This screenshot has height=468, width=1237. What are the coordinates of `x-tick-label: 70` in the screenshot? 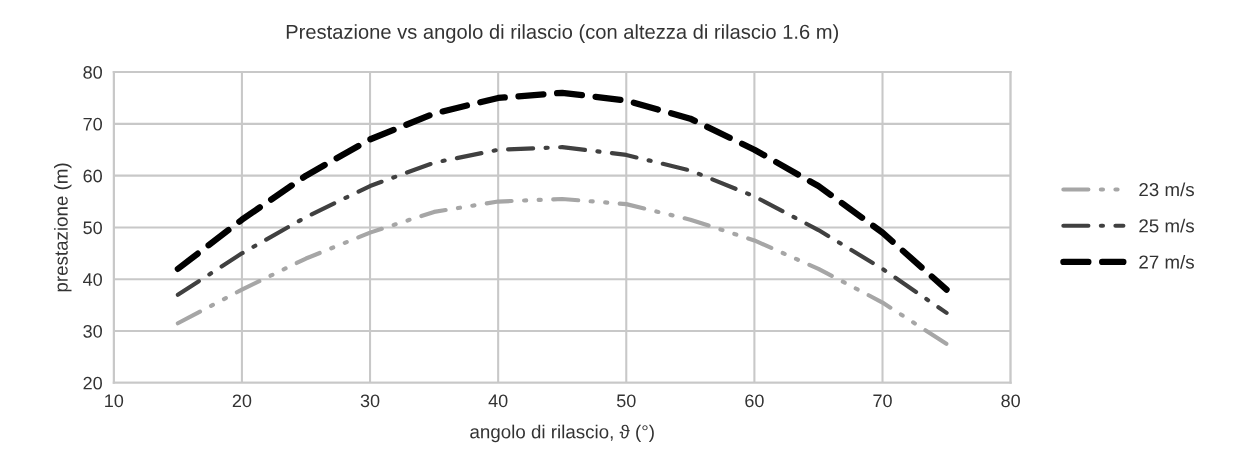 It's located at (882, 401).